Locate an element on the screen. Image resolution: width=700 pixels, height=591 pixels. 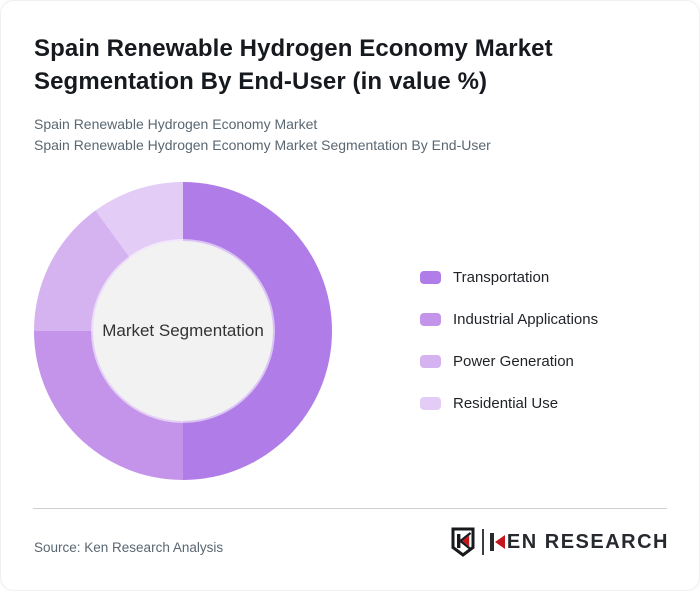
logo-k-bar is located at coordinates (491, 542).